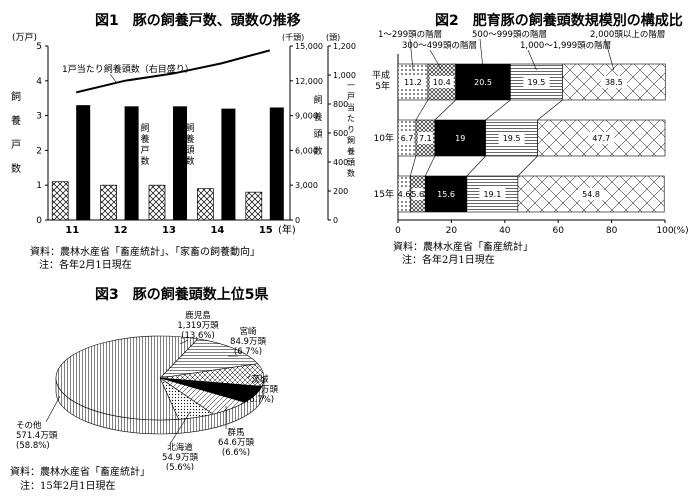 The width and height of the screenshot is (700, 501). What do you see at coordinates (72, 230) in the screenshot?
I see `fig1-x-tick-label: 11` at bounding box center [72, 230].